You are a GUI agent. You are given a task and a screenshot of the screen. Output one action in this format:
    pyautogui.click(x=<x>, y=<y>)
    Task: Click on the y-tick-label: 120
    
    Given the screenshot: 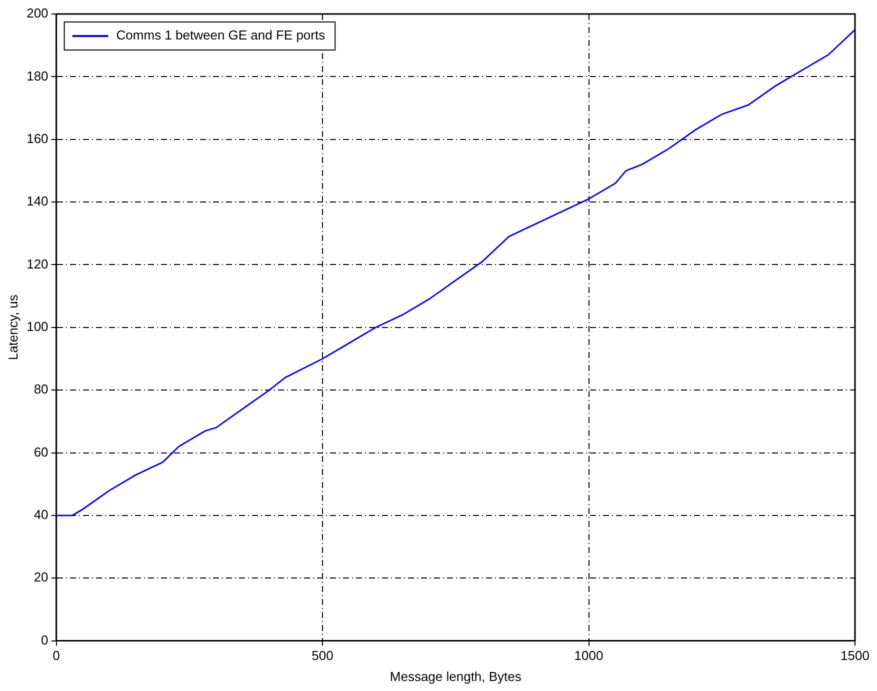 What is the action you would take?
    pyautogui.click(x=37, y=264)
    